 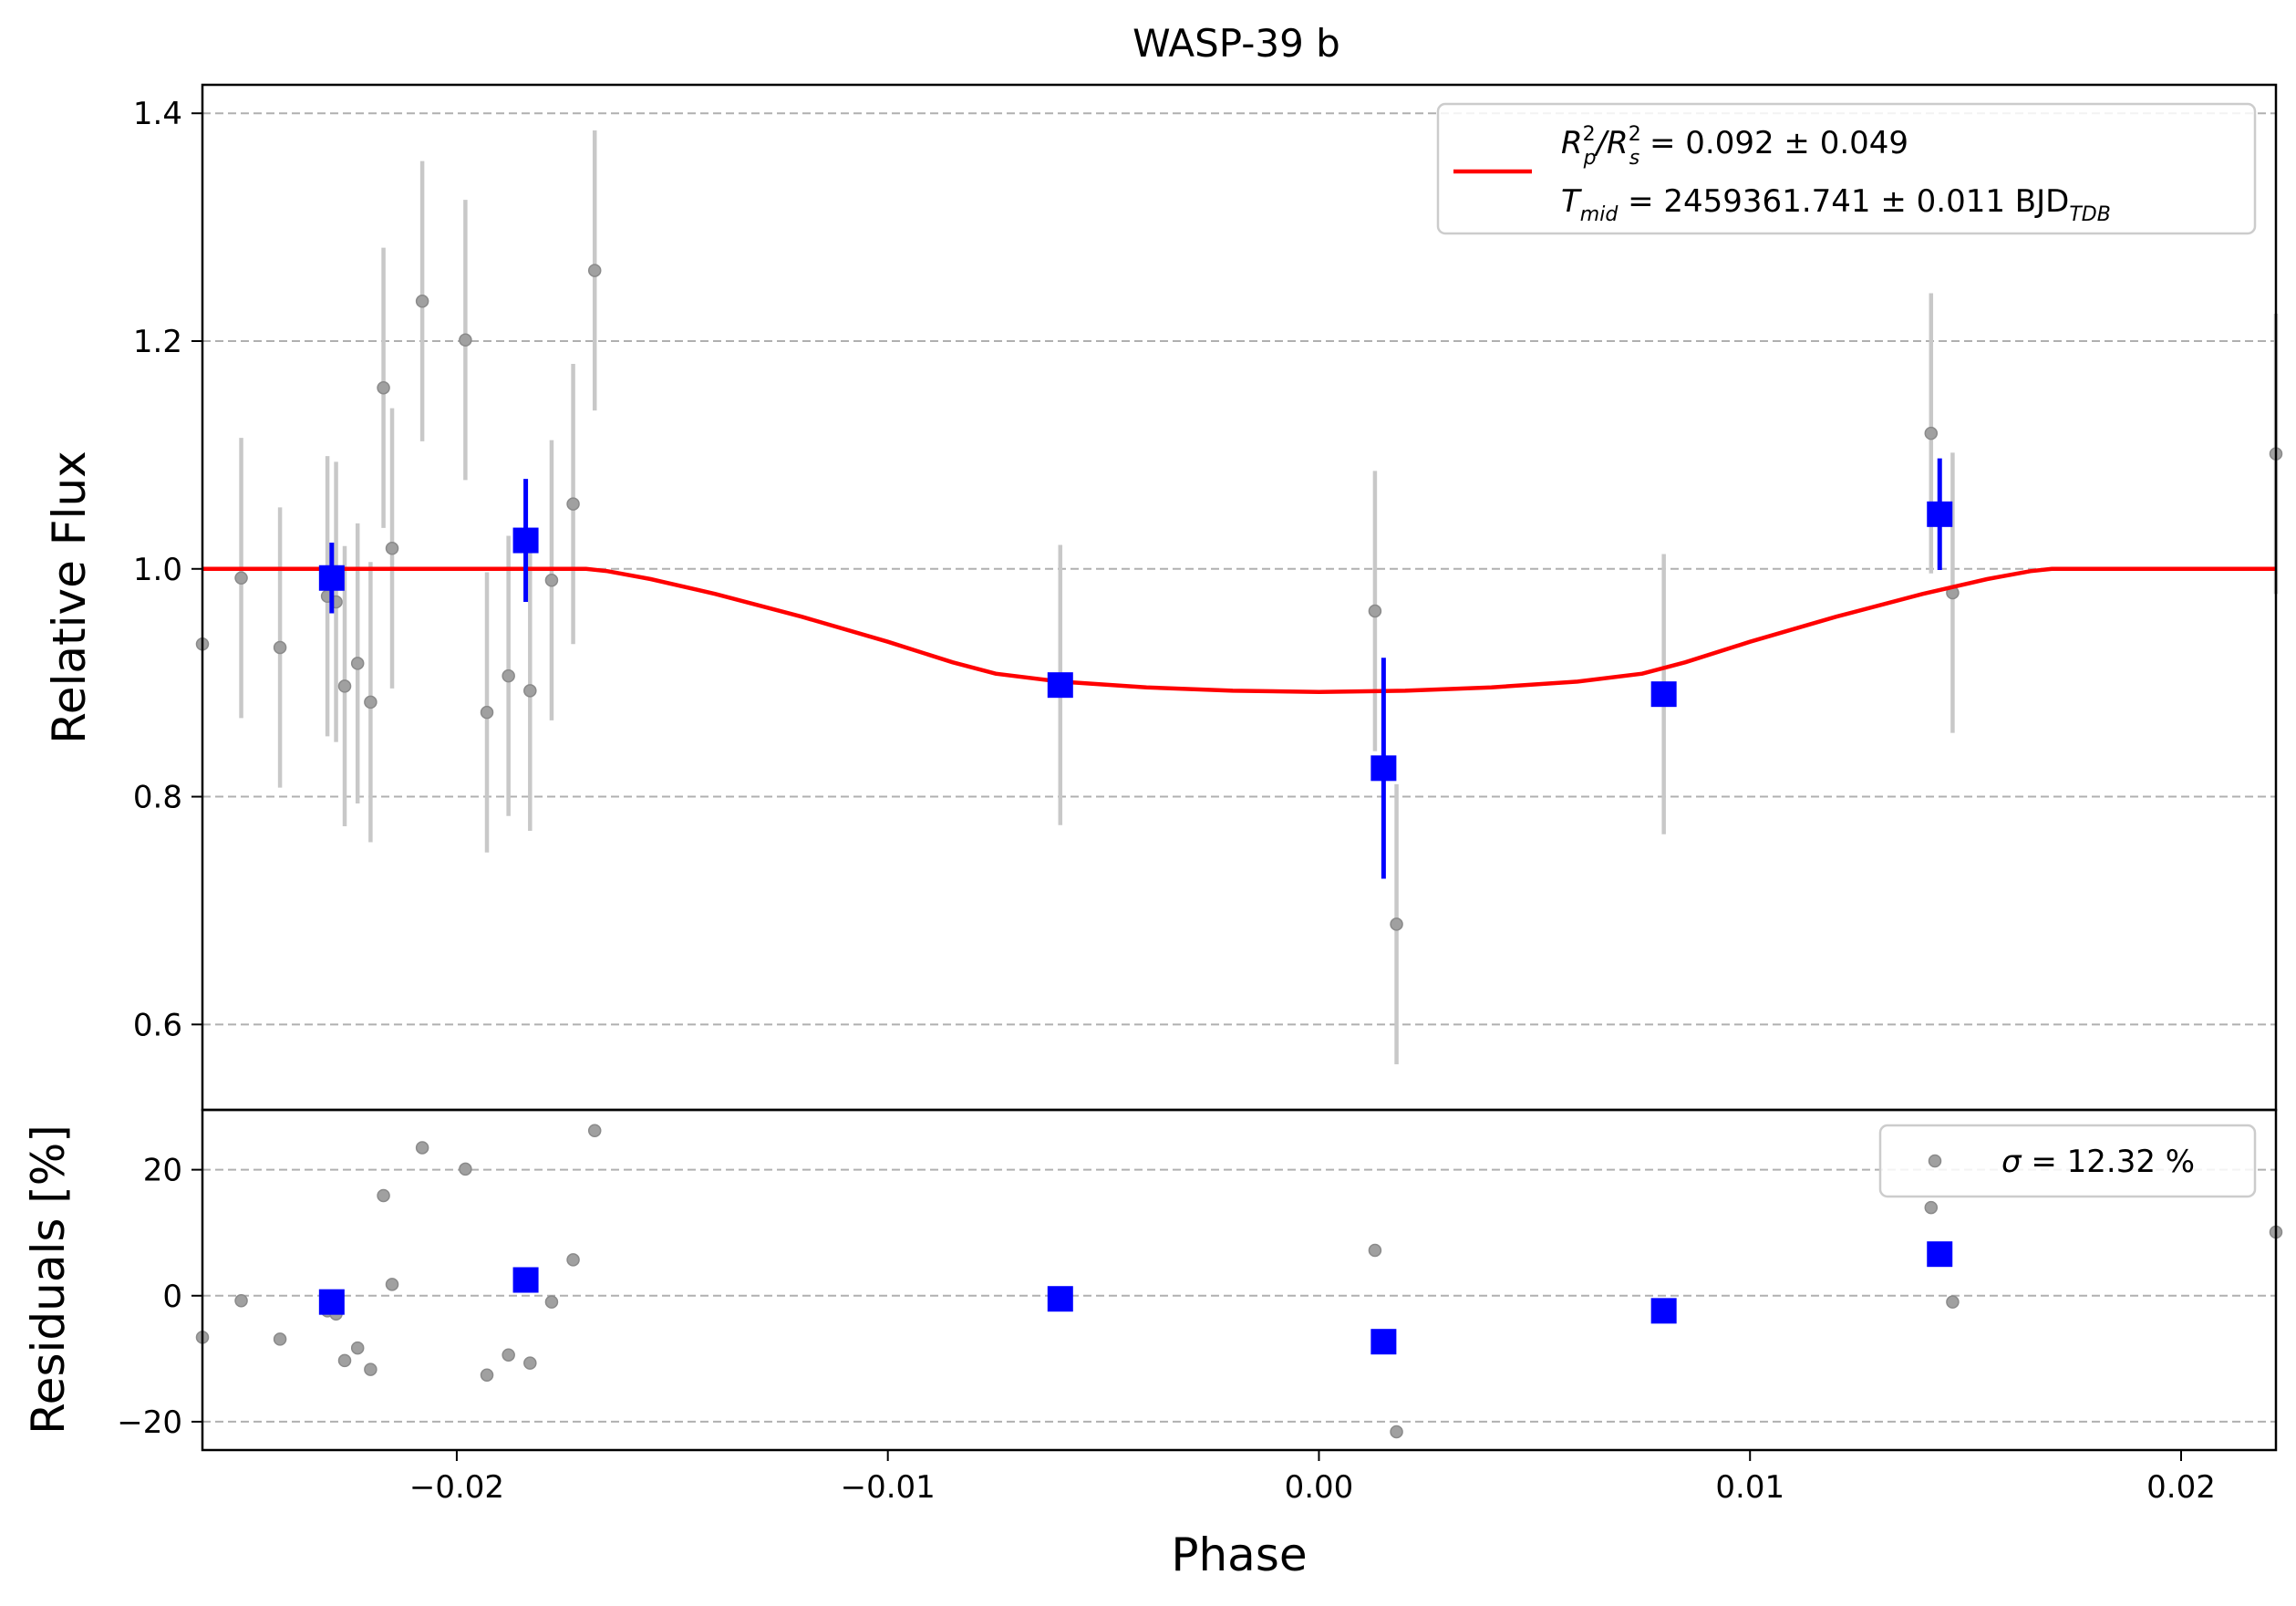 What do you see at coordinates (172, 1297) in the screenshot?
I see `residuals-y-tick-label: 0` at bounding box center [172, 1297].